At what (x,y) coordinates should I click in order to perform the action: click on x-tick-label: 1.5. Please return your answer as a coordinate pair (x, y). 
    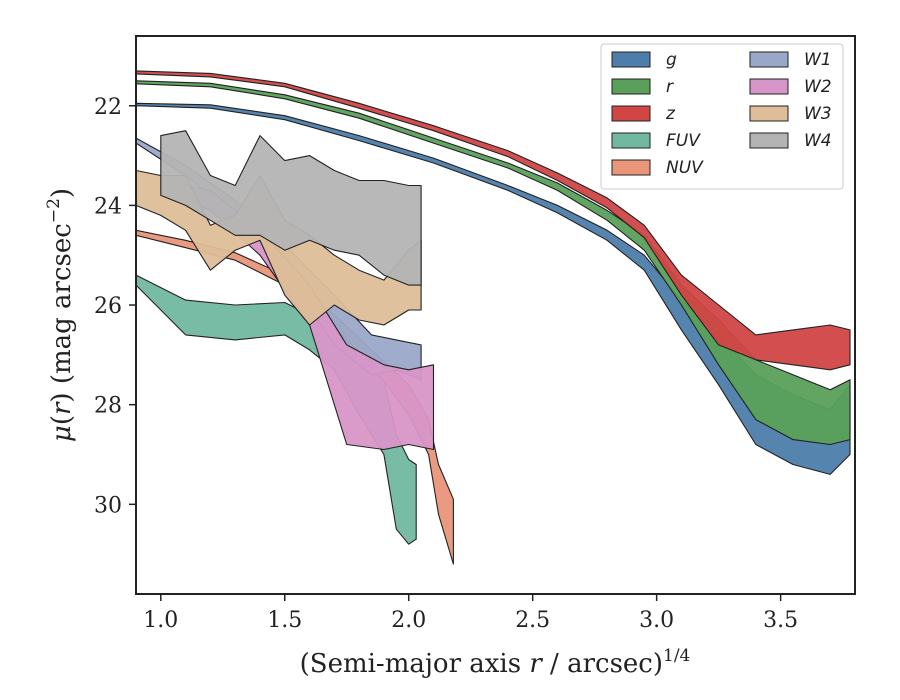
    Looking at the image, I should click on (284, 620).